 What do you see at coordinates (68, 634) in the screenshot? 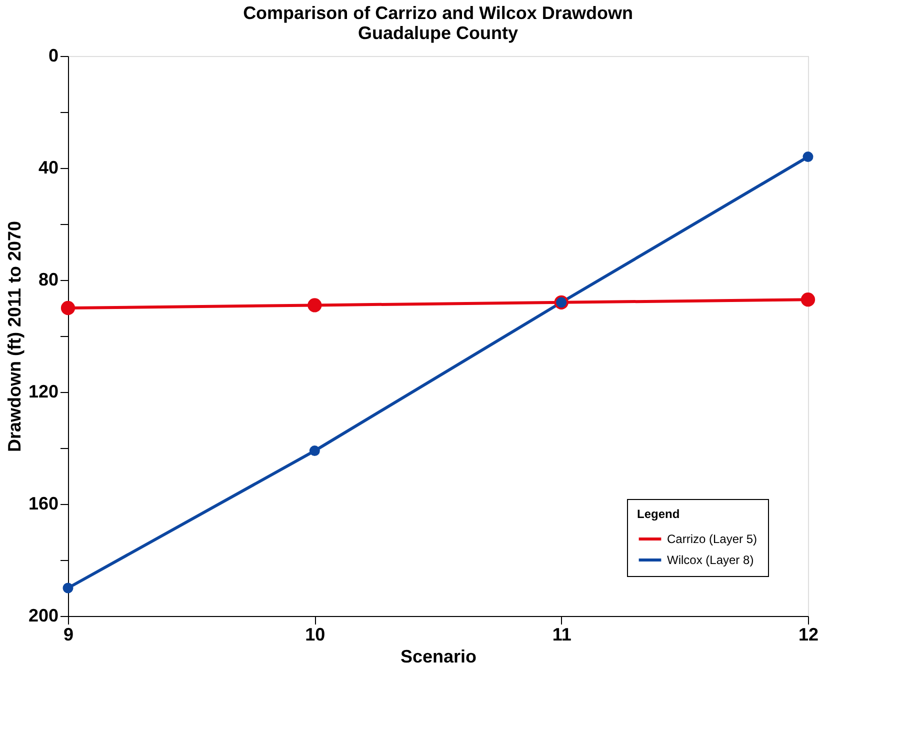
I see `x-tick-label: 9` at bounding box center [68, 634].